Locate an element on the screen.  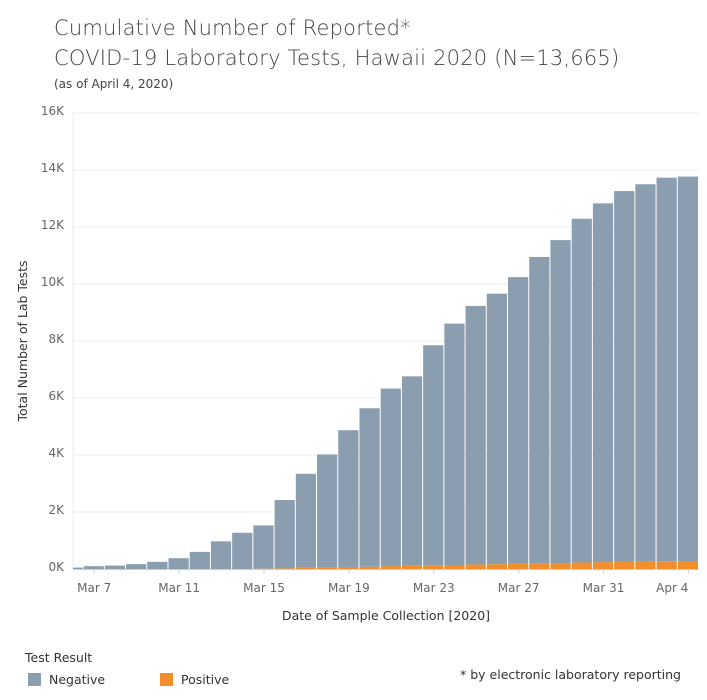
y-tick-label: 14K is located at coordinates (53, 168).